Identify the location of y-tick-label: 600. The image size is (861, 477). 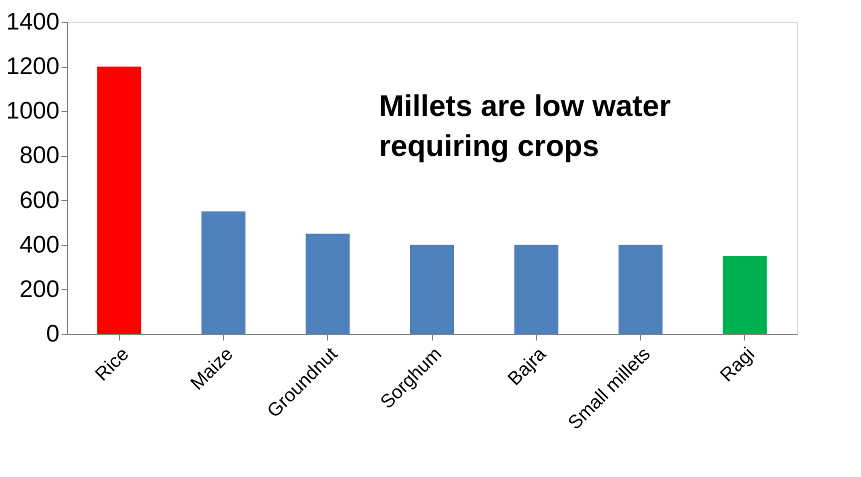
(39, 200).